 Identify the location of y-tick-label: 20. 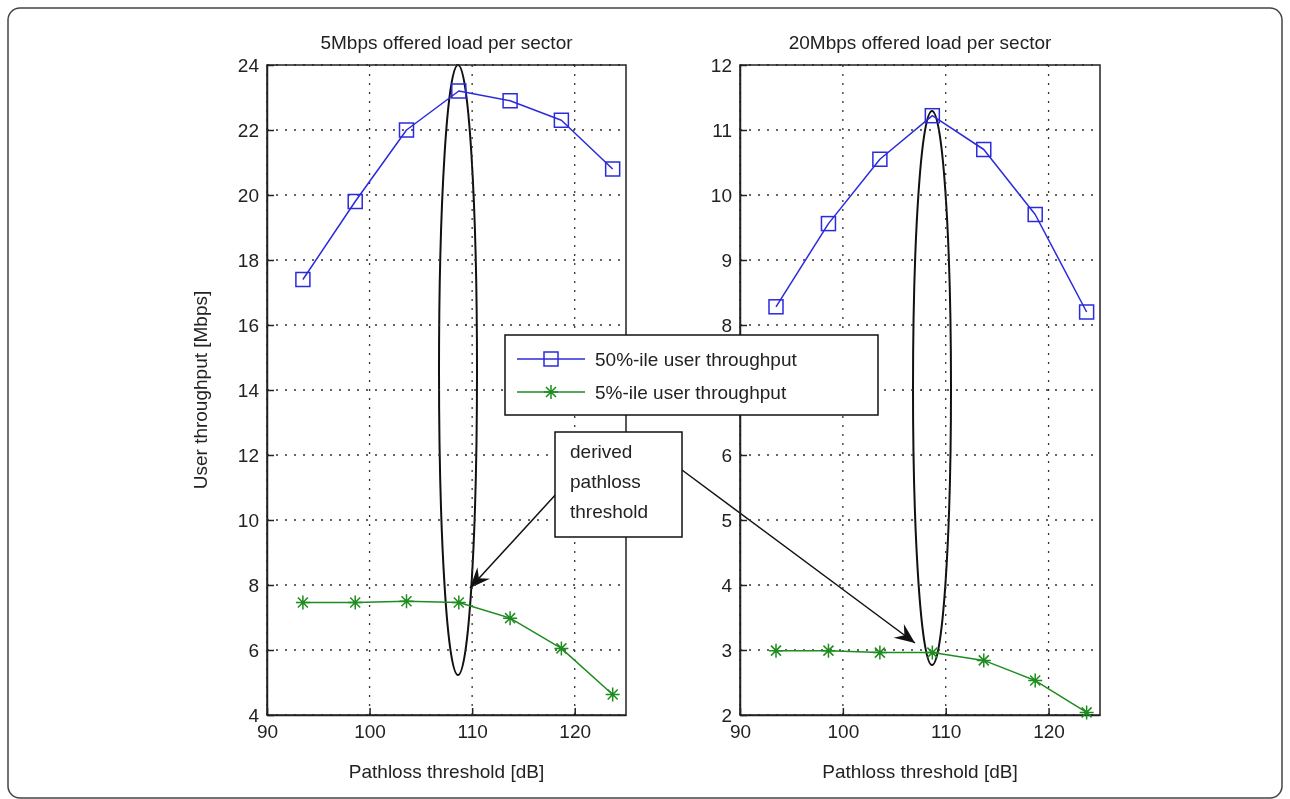
(248, 195).